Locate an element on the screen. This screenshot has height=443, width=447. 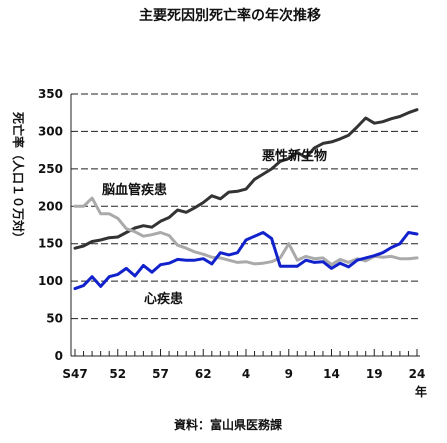
y-tick-label-200: 200 is located at coordinates (50, 206).